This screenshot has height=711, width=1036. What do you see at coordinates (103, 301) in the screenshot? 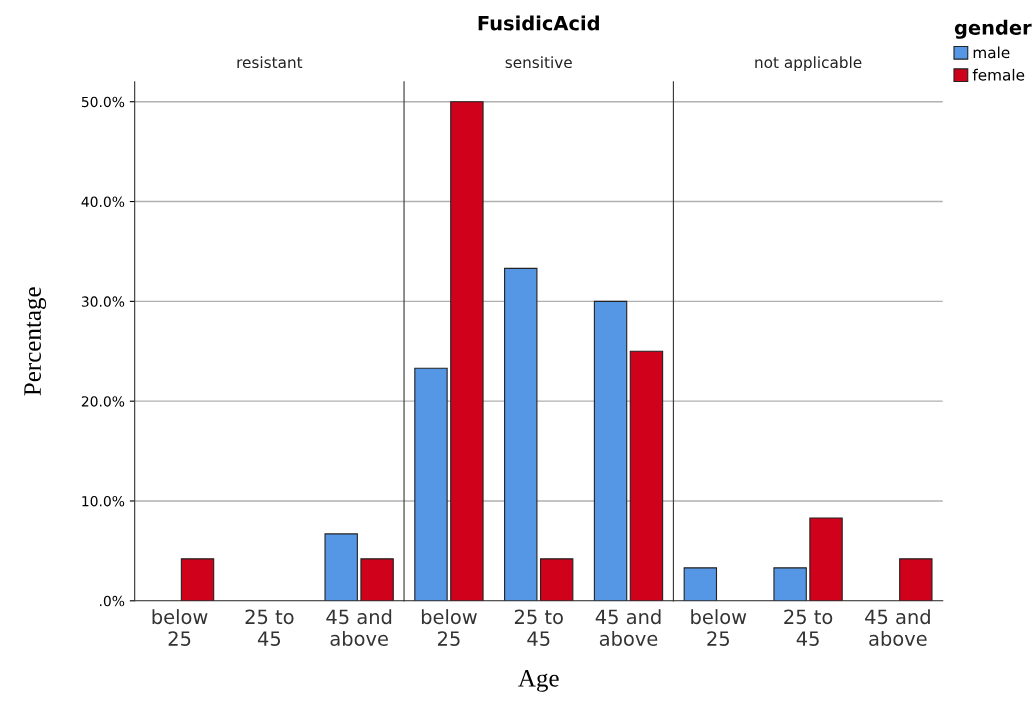
I see `y-tick-label: 30.0%` at bounding box center [103, 301].